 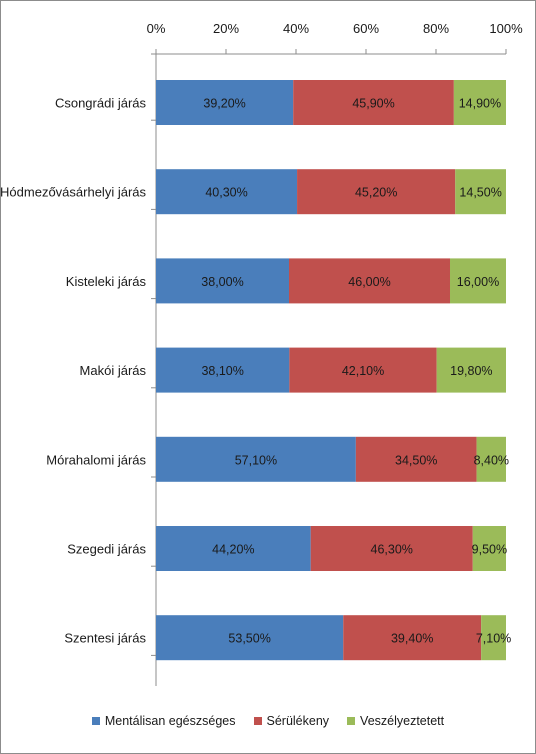 I want to click on category-label: Csongrádi járás, so click(x=101, y=103).